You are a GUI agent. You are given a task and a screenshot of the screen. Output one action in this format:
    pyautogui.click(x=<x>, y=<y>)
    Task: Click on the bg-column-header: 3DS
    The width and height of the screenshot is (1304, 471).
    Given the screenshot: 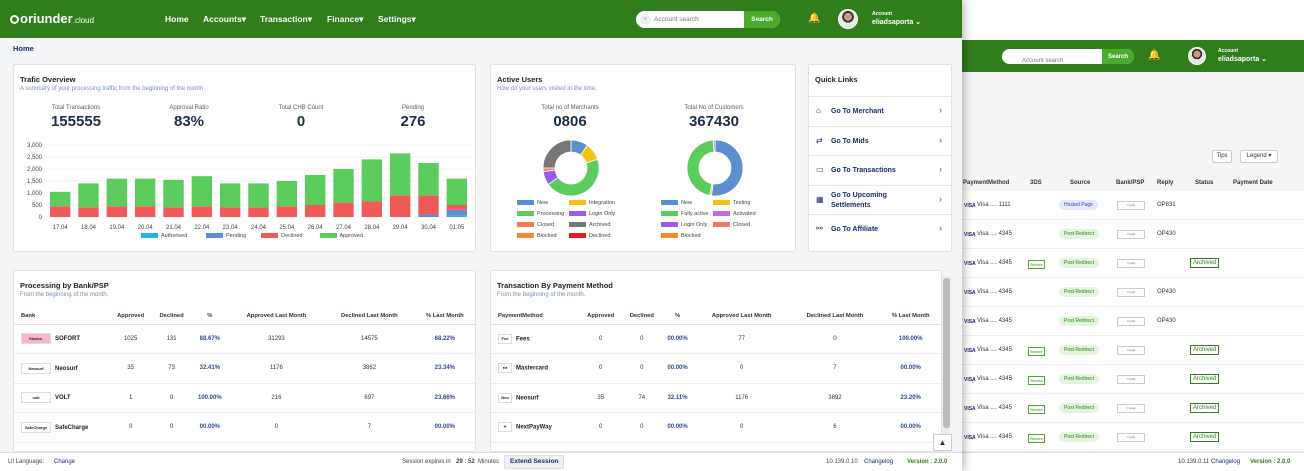 What is the action you would take?
    pyautogui.click(x=1036, y=183)
    